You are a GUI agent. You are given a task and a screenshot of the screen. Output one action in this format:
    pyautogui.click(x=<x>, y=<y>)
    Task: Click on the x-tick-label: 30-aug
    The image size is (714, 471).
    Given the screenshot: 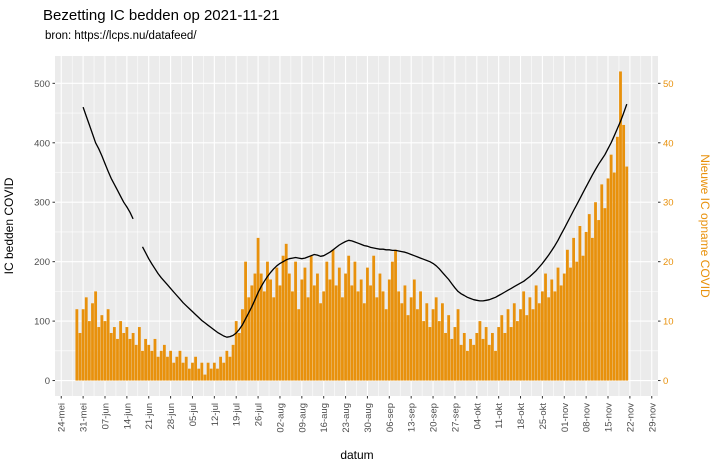 What is the action you would take?
    pyautogui.click(x=368, y=418)
    